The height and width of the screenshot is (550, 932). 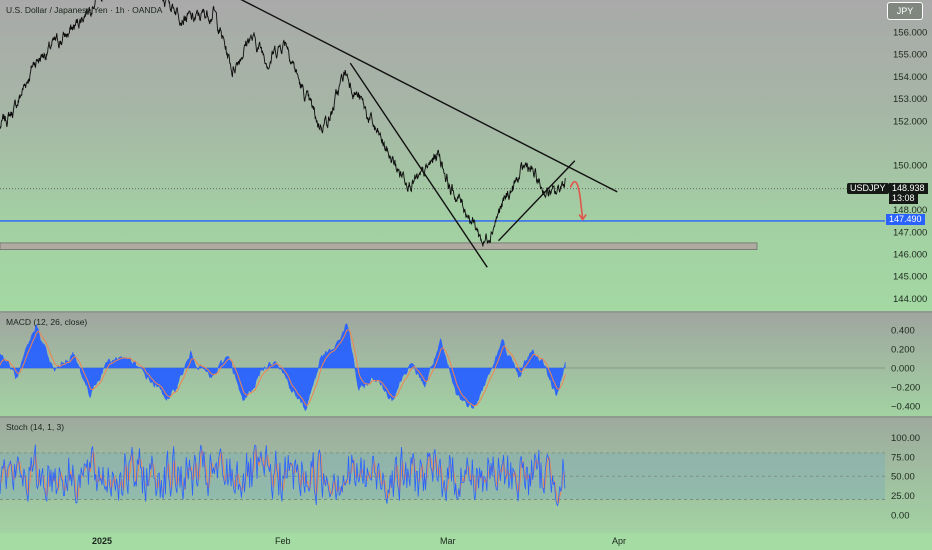 I want to click on arrow-head-icon, so click(x=582, y=217).